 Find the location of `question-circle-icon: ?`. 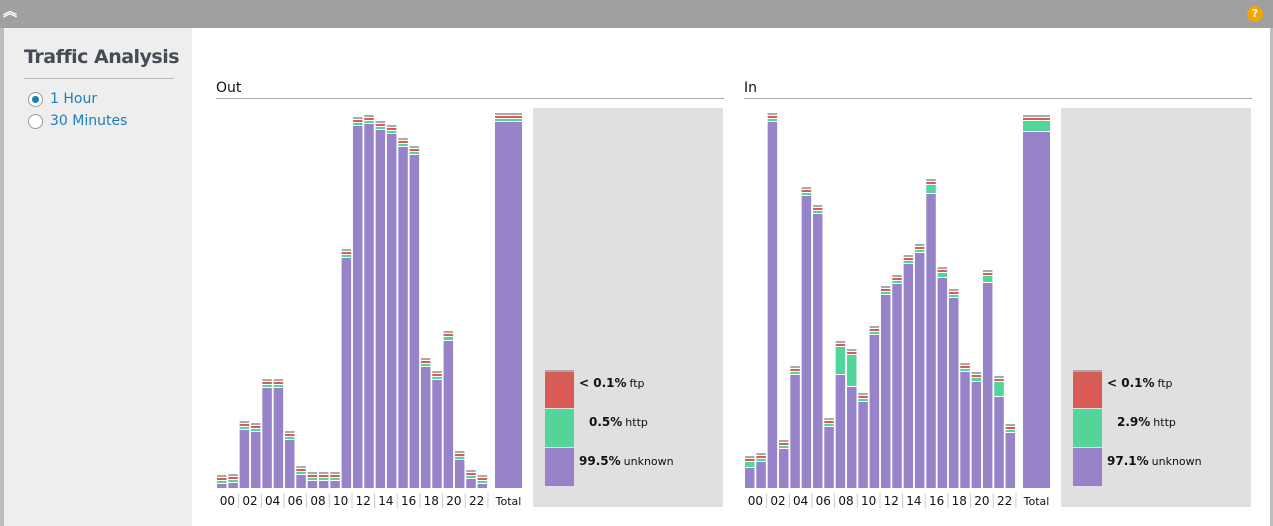

question-circle-icon: ? is located at coordinates (1255, 14).